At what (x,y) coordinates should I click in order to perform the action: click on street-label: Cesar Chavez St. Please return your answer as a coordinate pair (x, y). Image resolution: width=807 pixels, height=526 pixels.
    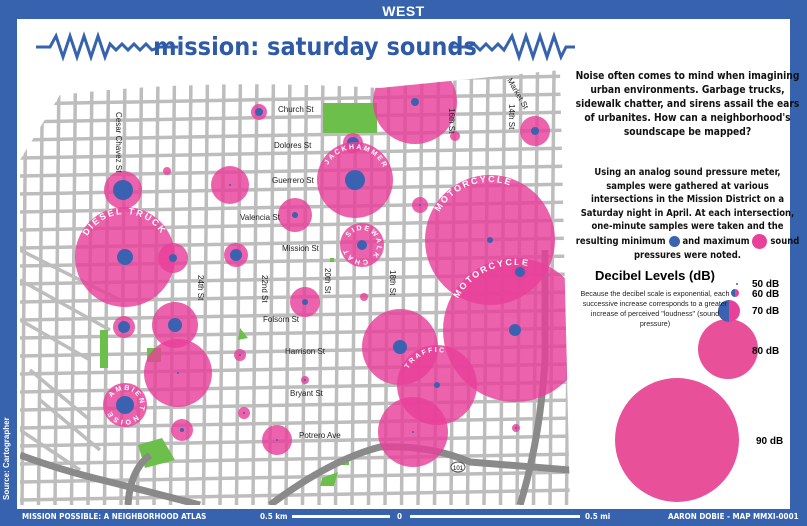
    Looking at the image, I should click on (118, 142).